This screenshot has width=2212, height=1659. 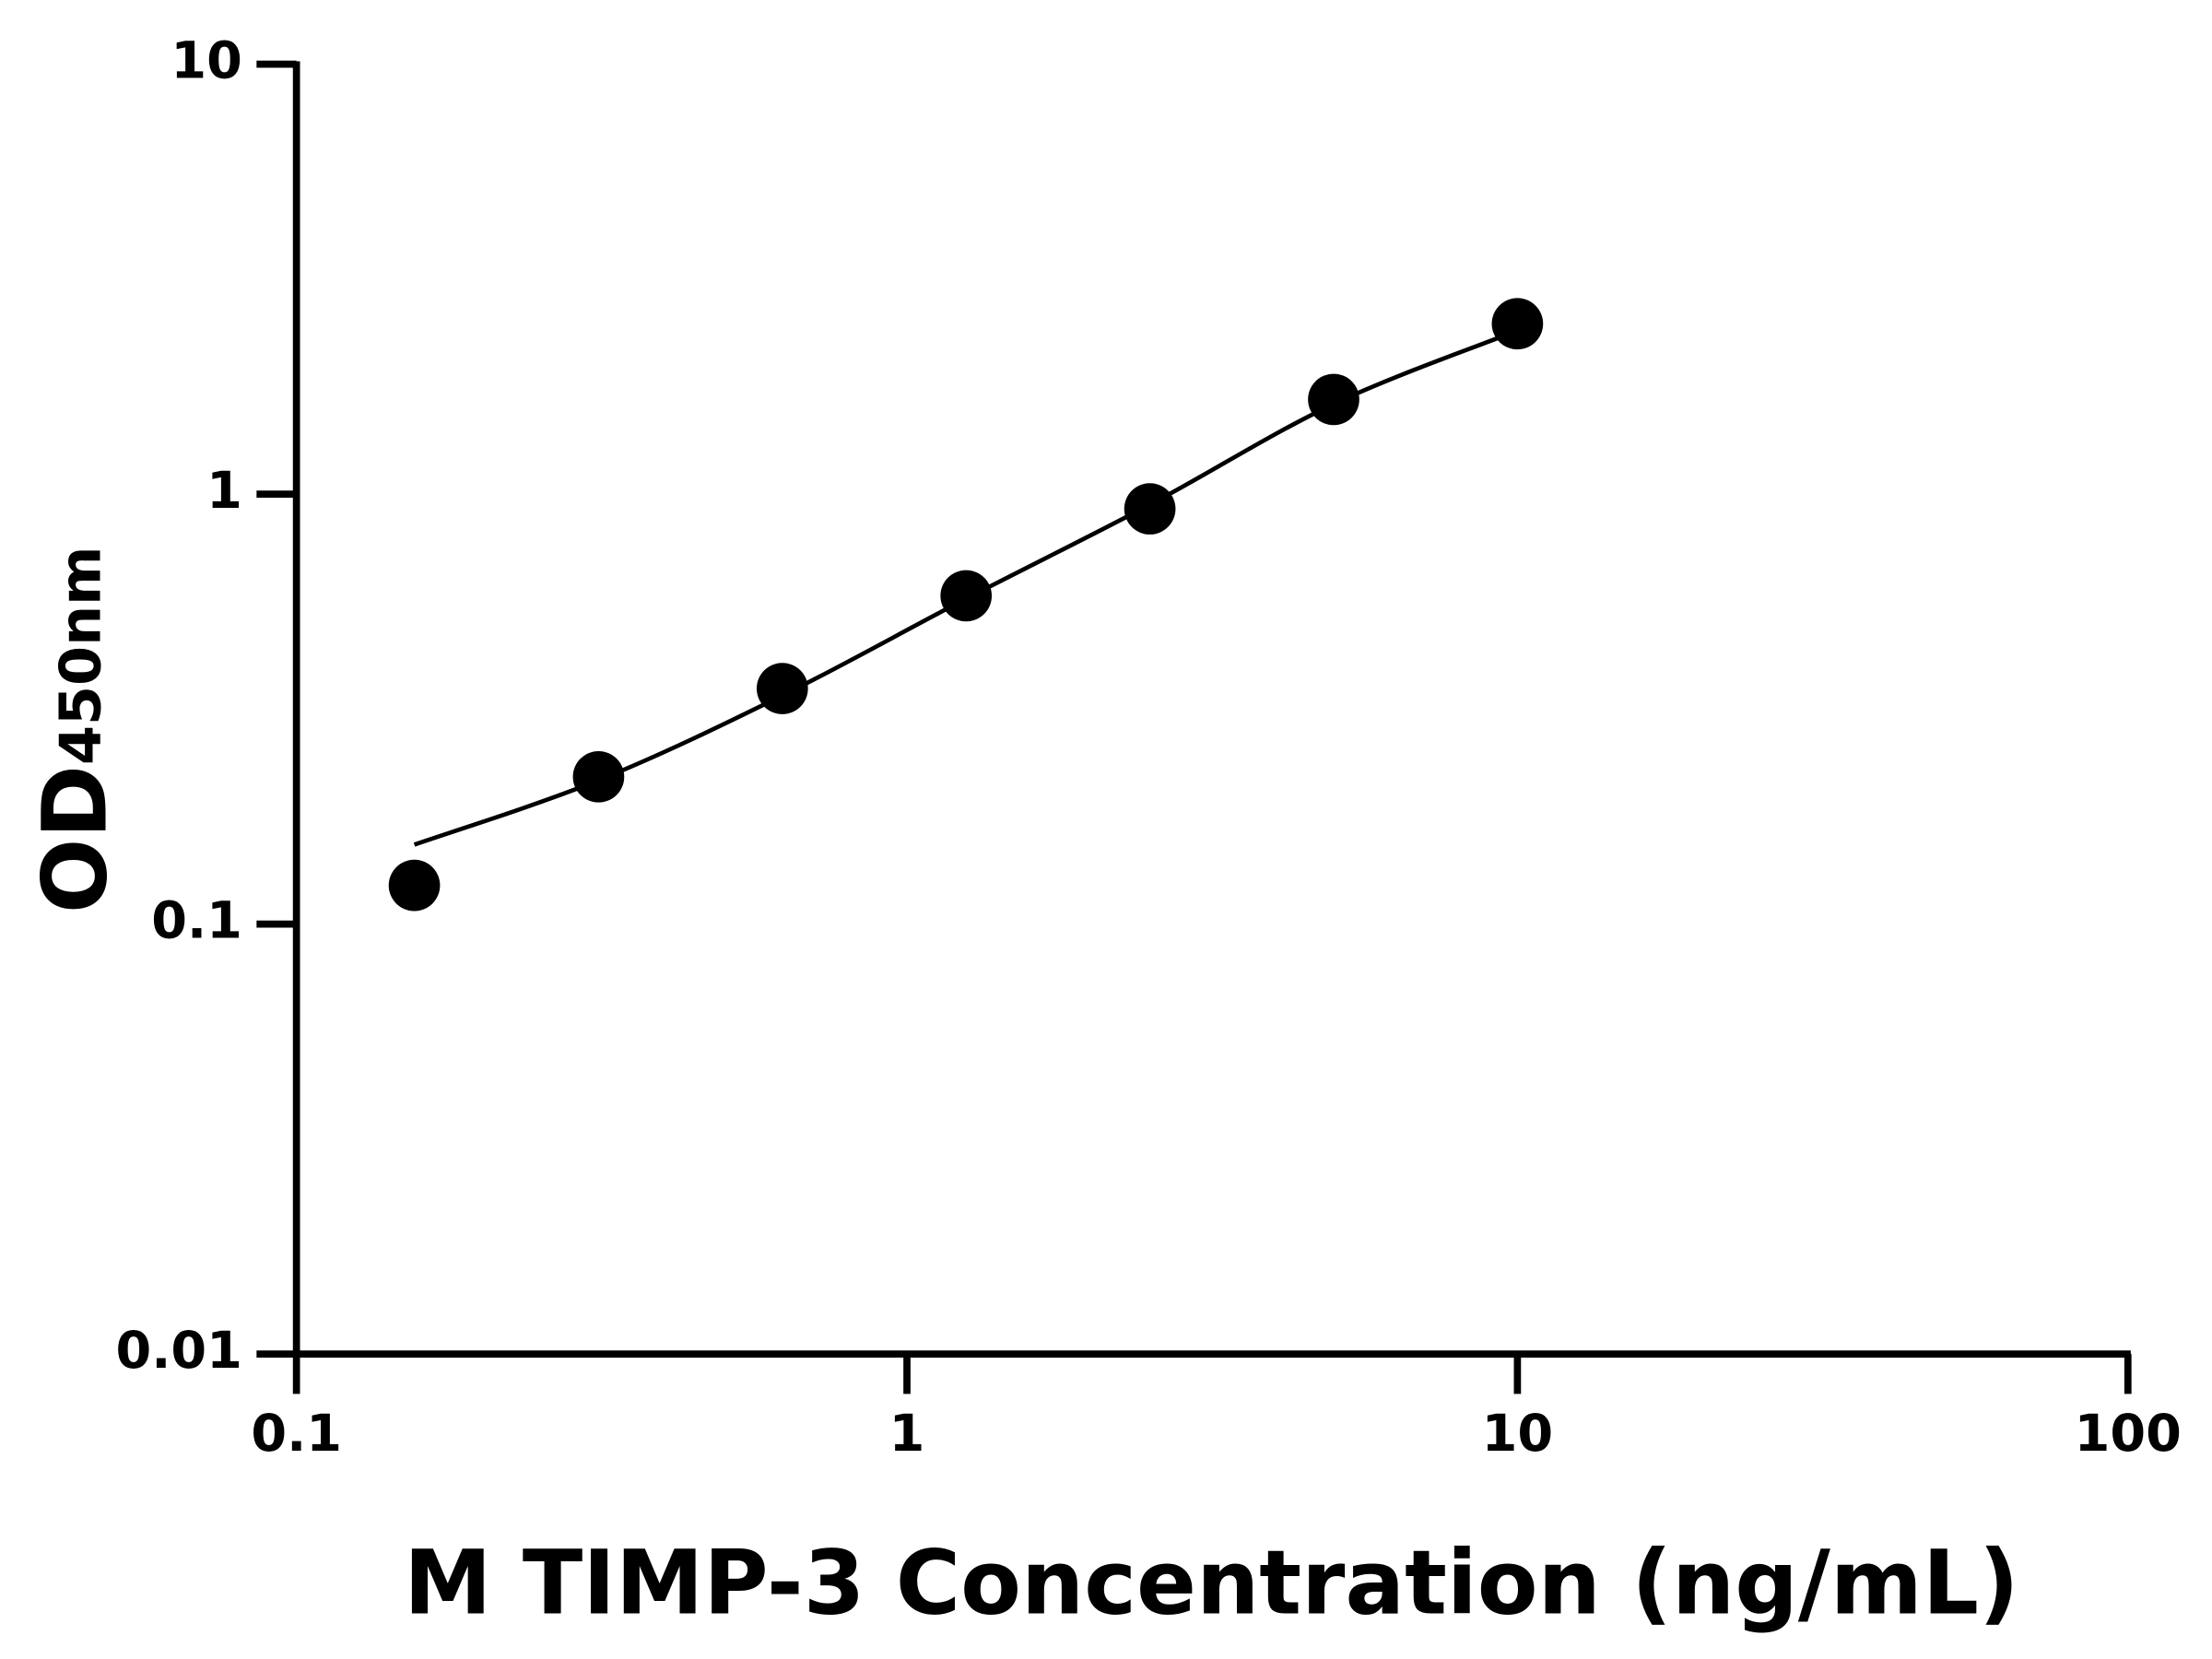 I want to click on y-tick-label: 10, so click(x=206, y=61).